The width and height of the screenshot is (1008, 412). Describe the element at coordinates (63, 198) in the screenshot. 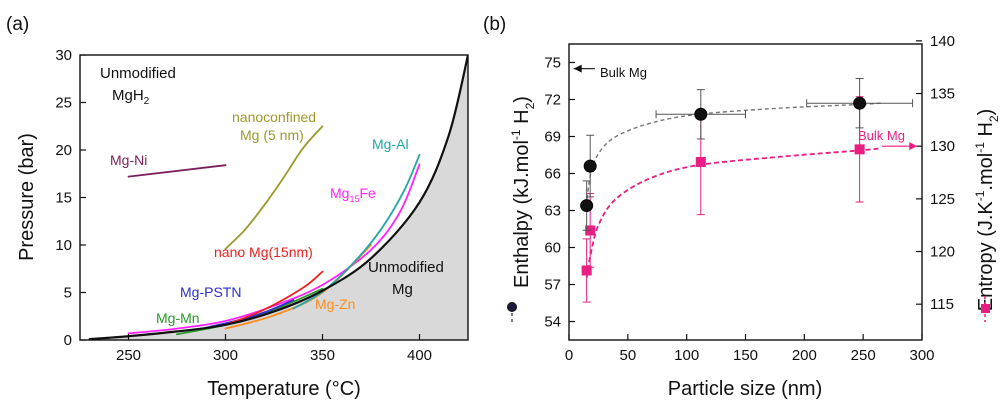

I see `panel-a-y-tick-label: 15` at that location.